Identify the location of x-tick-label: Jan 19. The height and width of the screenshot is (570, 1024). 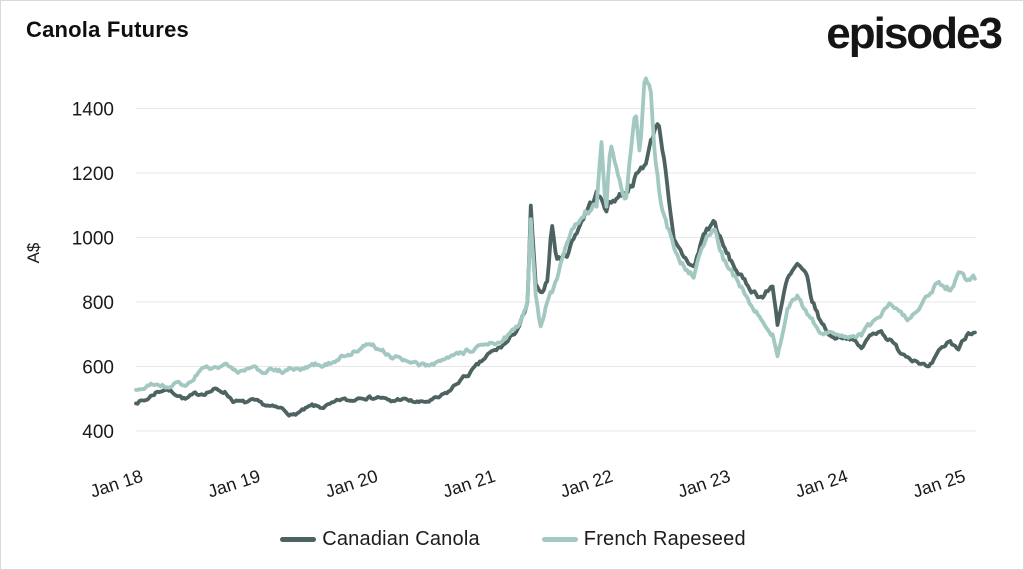
(234, 484).